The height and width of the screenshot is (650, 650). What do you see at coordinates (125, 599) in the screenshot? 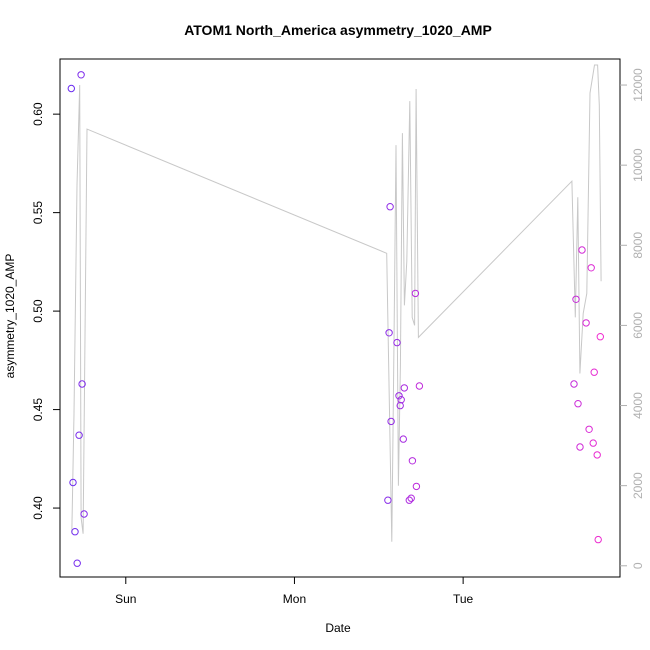
I see `x-tick-label: Sun` at bounding box center [125, 599].